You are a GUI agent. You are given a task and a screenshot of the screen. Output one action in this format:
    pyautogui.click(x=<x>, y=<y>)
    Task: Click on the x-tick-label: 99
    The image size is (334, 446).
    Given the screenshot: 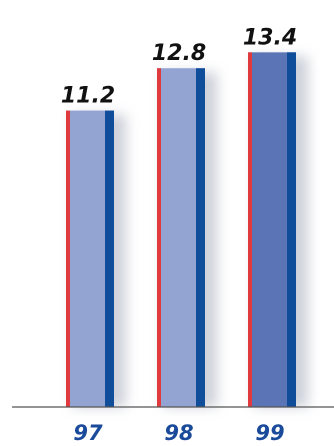 What is the action you would take?
    pyautogui.click(x=269, y=433)
    